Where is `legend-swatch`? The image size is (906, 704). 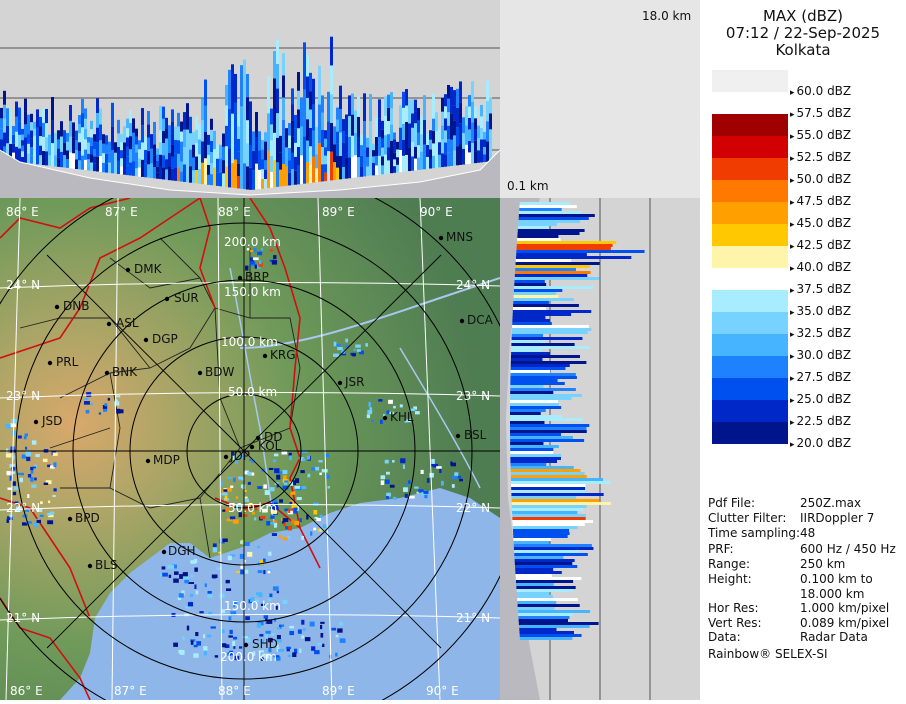
legend-swatch is located at coordinates (750, 213).